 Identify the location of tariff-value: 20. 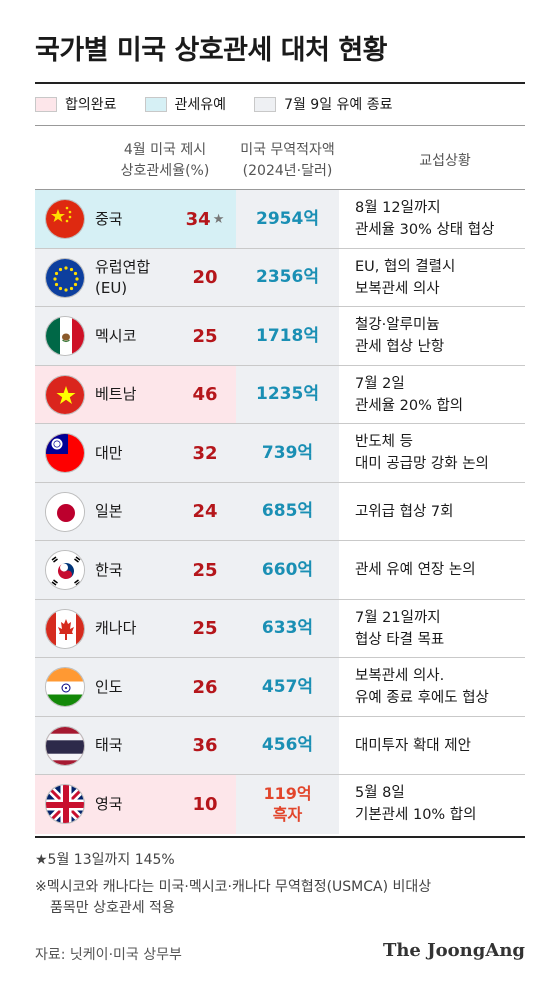
(205, 277).